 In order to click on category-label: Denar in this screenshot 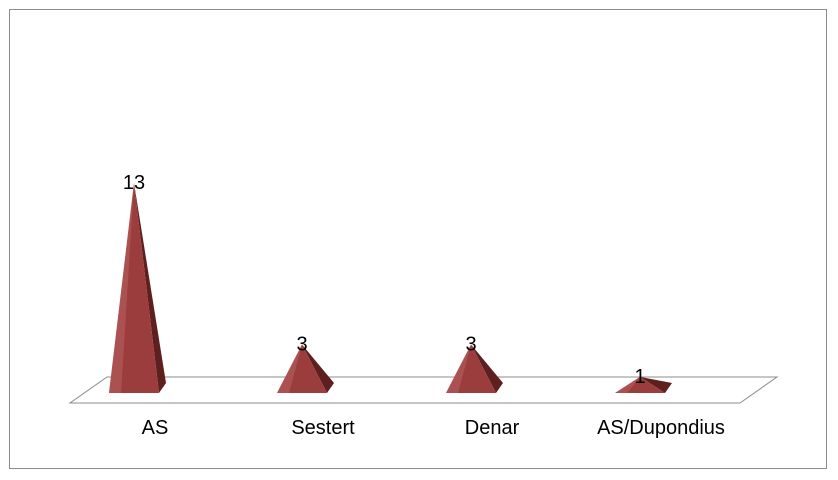, I will do `click(492, 428)`.